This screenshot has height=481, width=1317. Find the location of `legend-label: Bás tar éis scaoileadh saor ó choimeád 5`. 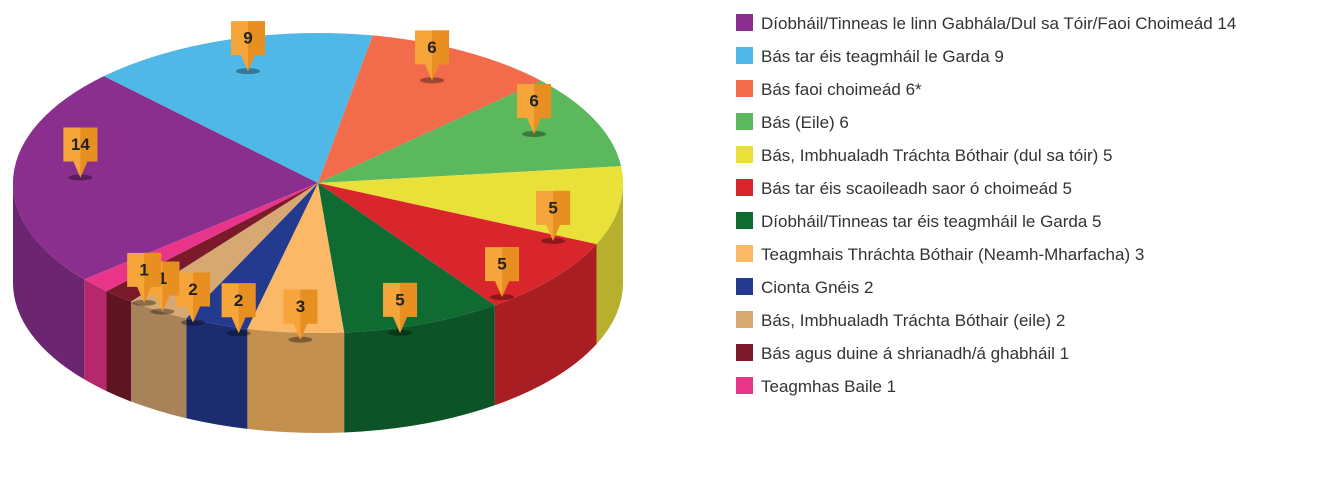

legend-label: Bás tar éis scaoileadh saor ó choimeád 5 is located at coordinates (916, 188).